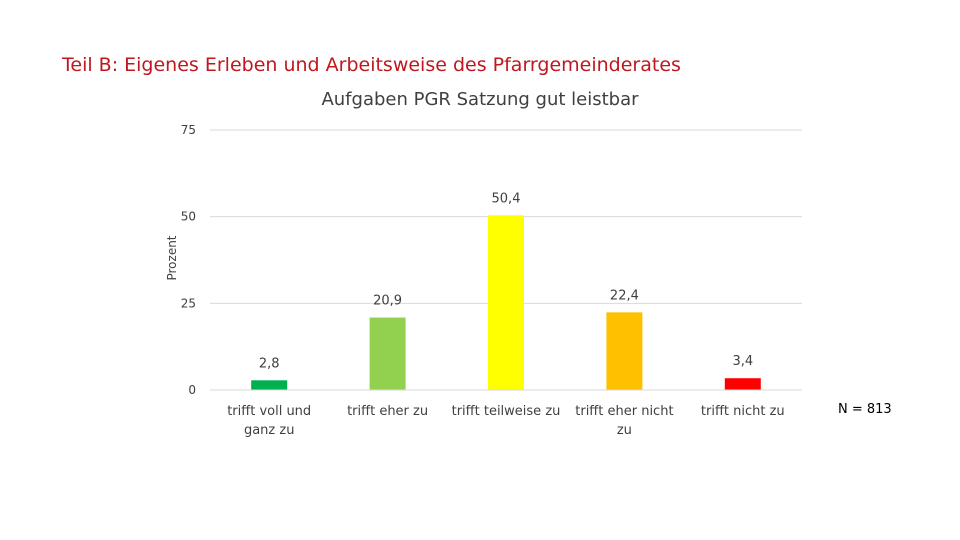 This screenshot has height=540, width=960. Describe the element at coordinates (506, 411) in the screenshot. I see `x-tick-label: trifft teilweise zu` at that location.